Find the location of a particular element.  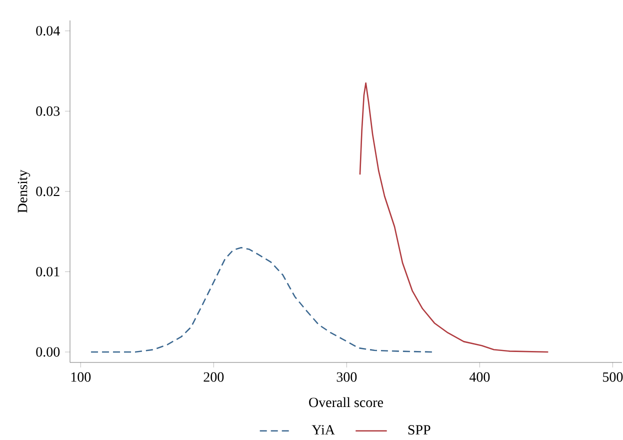

y-tick-label: 0.00 is located at coordinates (48, 352).